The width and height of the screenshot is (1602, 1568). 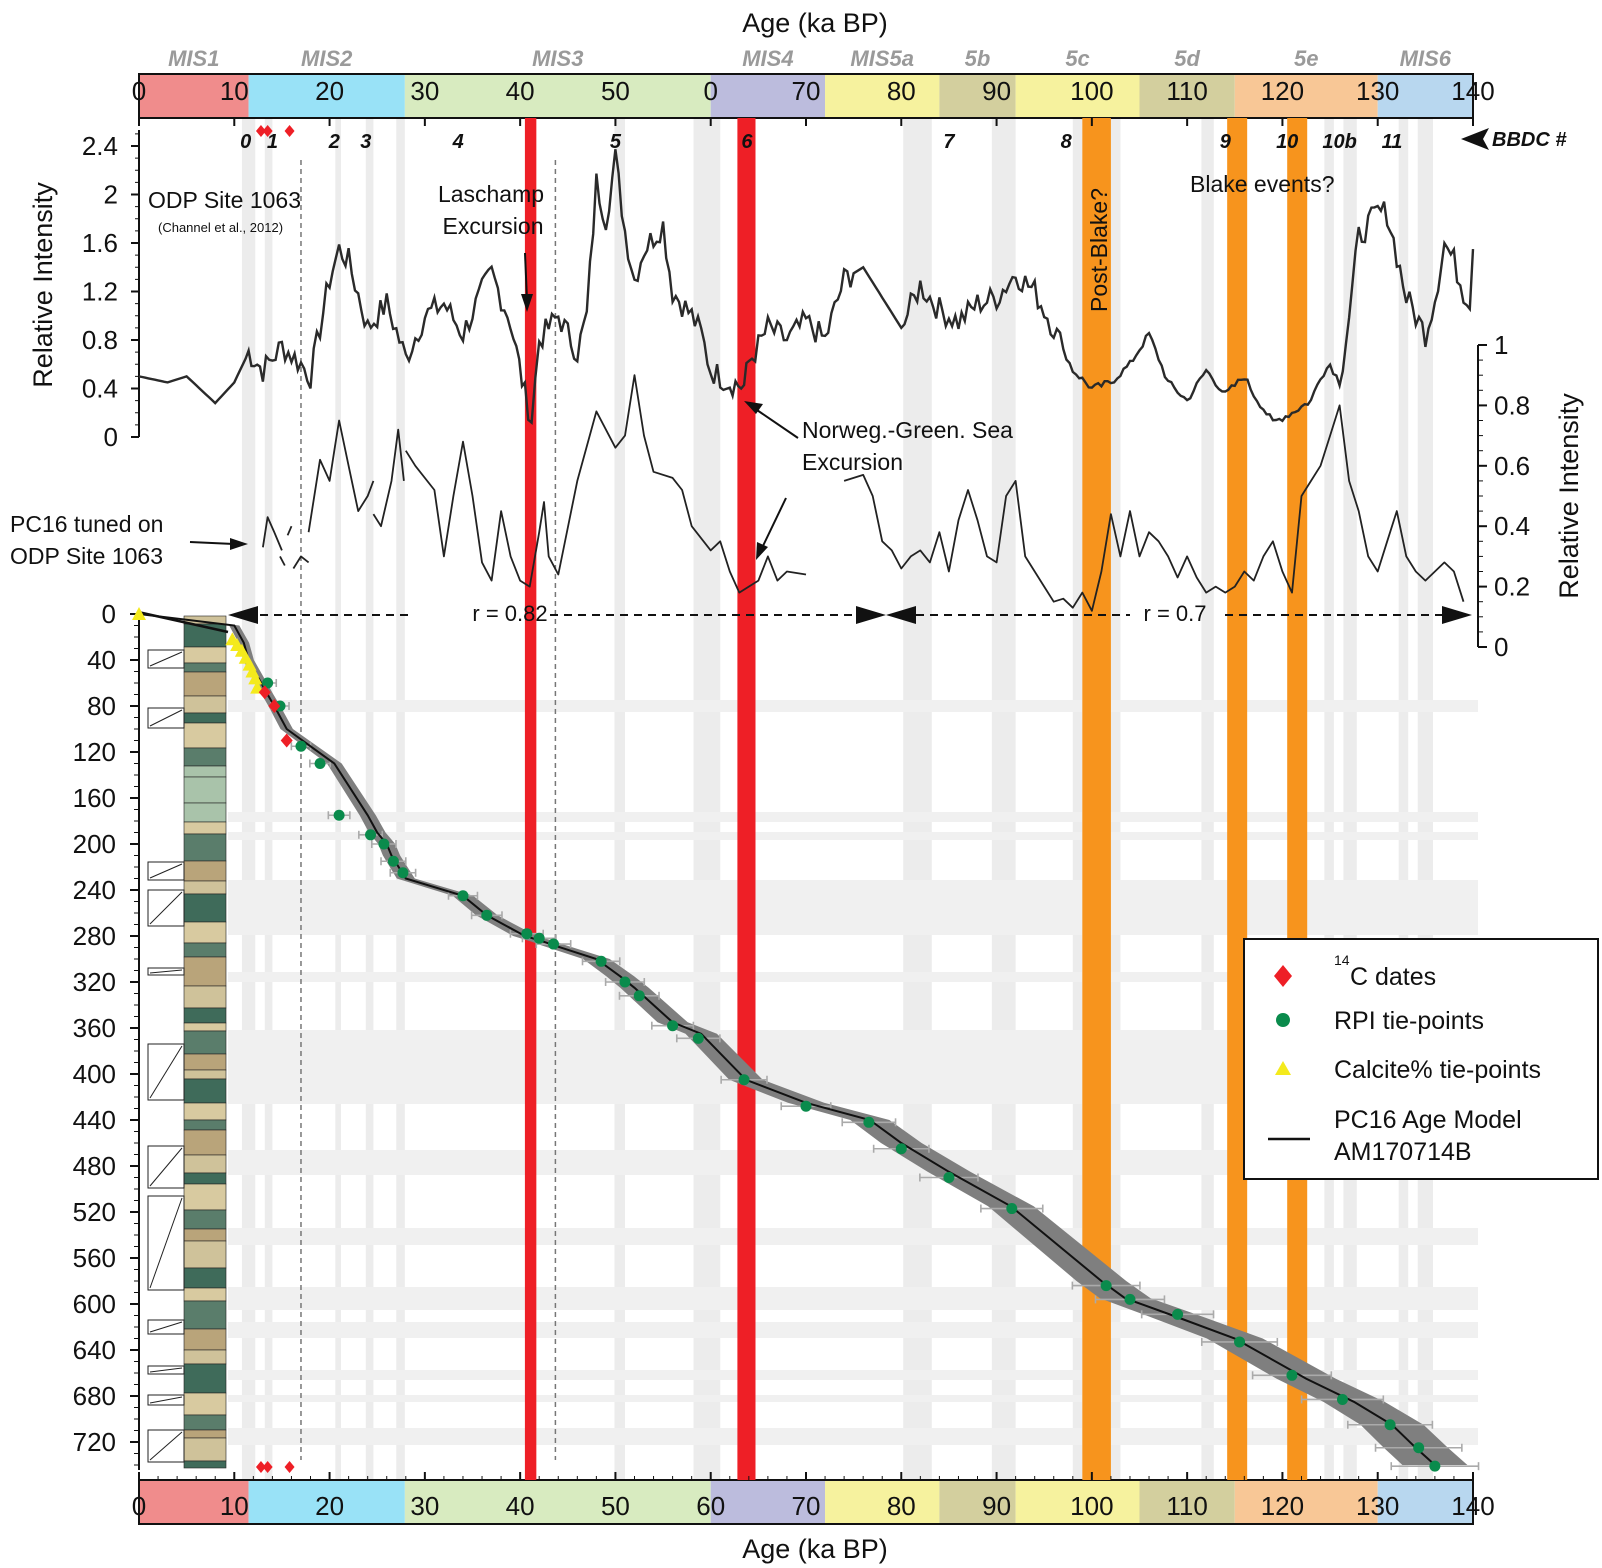 I want to click on bottom-tick-label: 140, so click(x=1472, y=1506).